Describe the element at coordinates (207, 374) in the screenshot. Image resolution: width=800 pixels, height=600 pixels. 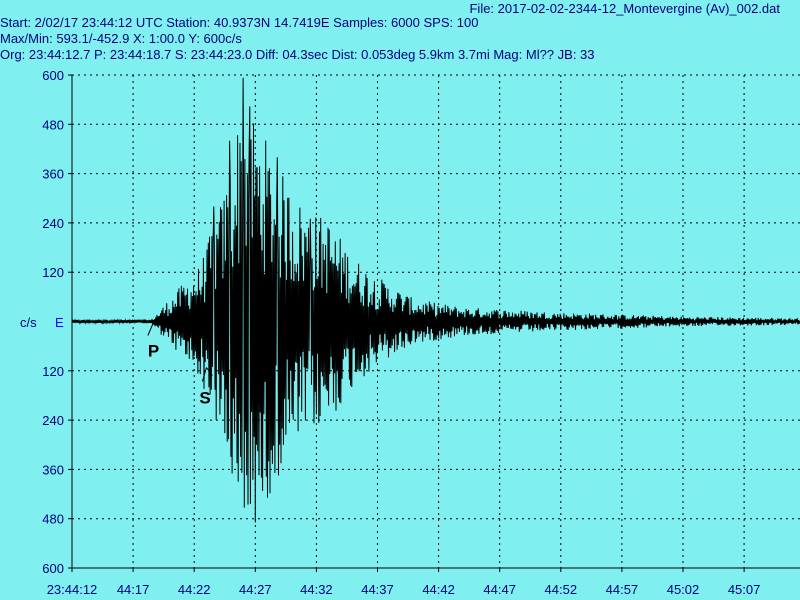
I see `s-arrow-icon` at that location.